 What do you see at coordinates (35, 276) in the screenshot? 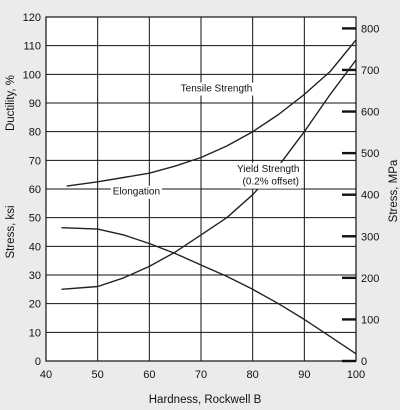
I see `y-left-tick-label: 30` at bounding box center [35, 276].